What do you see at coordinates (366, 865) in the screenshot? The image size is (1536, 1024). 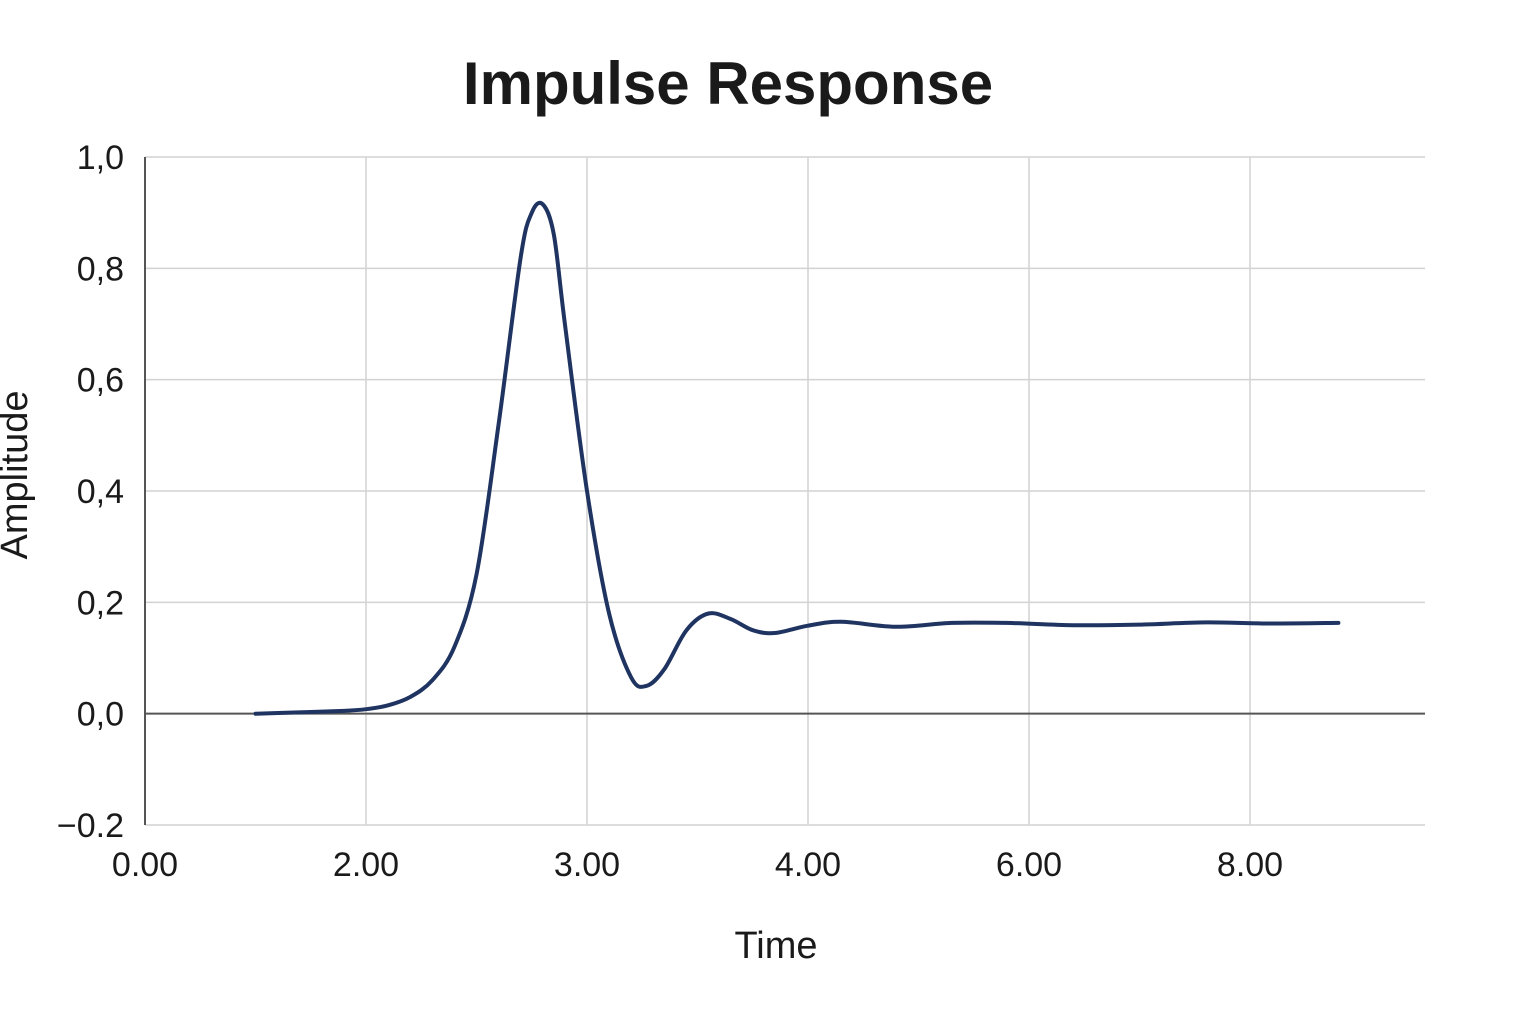 I see `x-tick-label: 2.00` at bounding box center [366, 865].